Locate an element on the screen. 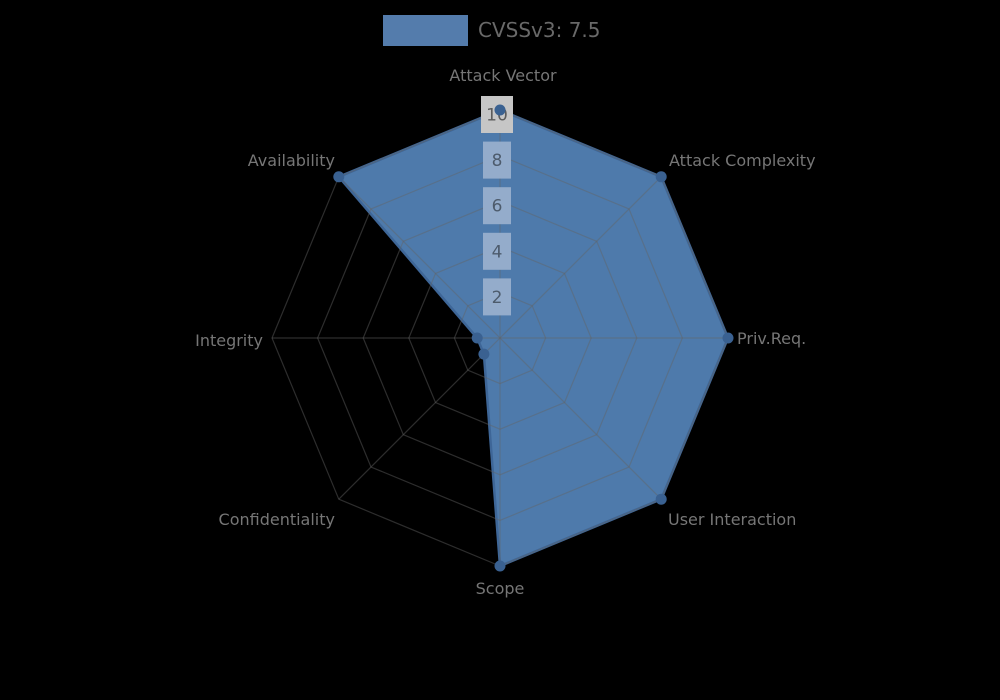  axis-line-user-interaction is located at coordinates (580, 418).